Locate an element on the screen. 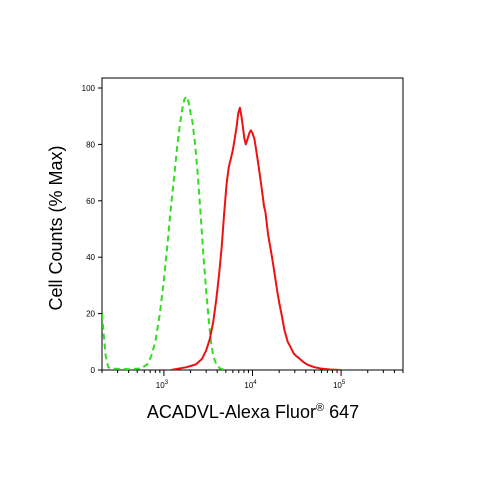 Image resolution: width=500 pixels, height=500 pixels. x-axis-label-main: ACADVL-Alexa Fluor is located at coordinates (231, 412).